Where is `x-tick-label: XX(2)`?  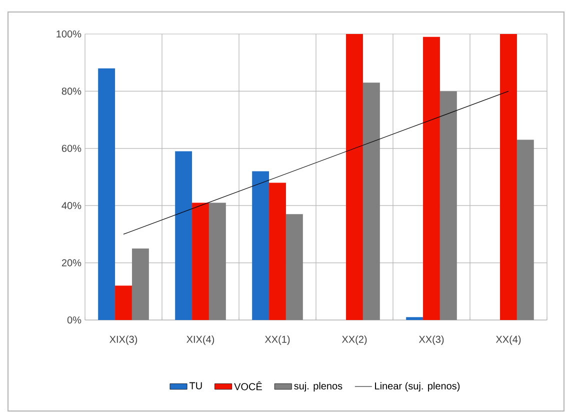 x-tick-label: XX(2) is located at coordinates (354, 340).